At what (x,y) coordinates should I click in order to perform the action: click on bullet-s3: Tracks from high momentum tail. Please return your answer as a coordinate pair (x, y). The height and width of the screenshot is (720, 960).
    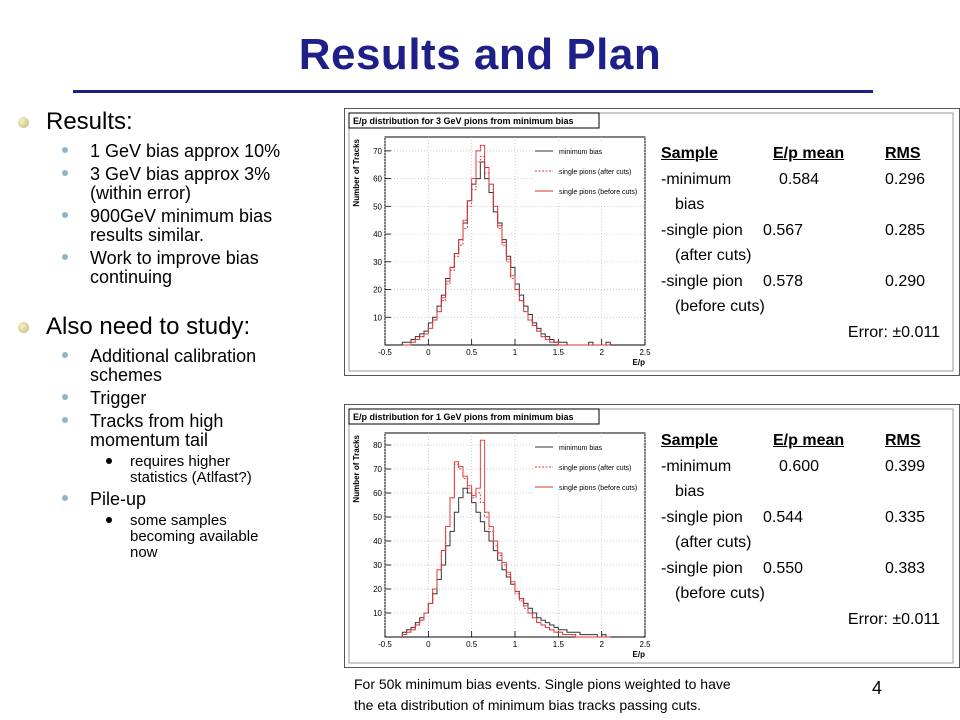
    Looking at the image, I should click on (178, 431).